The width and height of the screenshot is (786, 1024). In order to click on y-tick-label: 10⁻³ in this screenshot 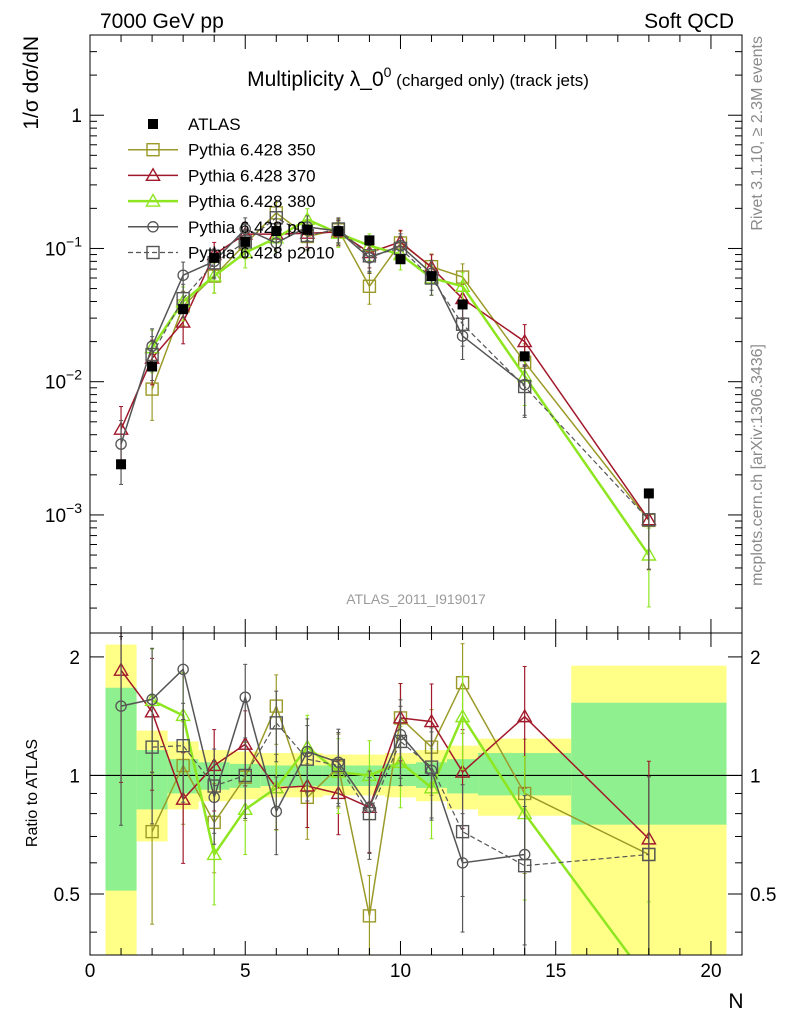, I will do `click(63, 513)`.